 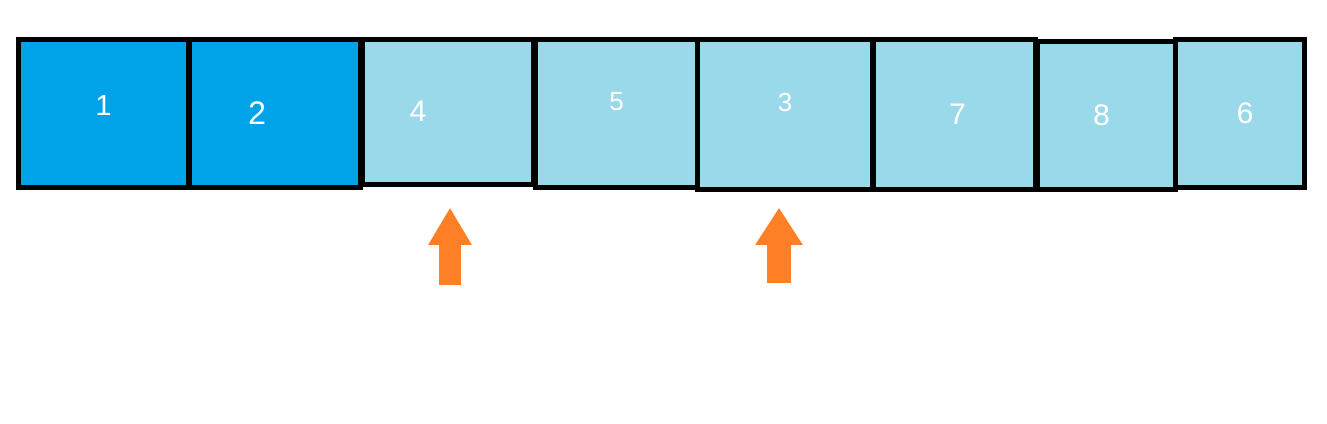 What do you see at coordinates (448, 112) in the screenshot?
I see `array-cell: 4` at bounding box center [448, 112].